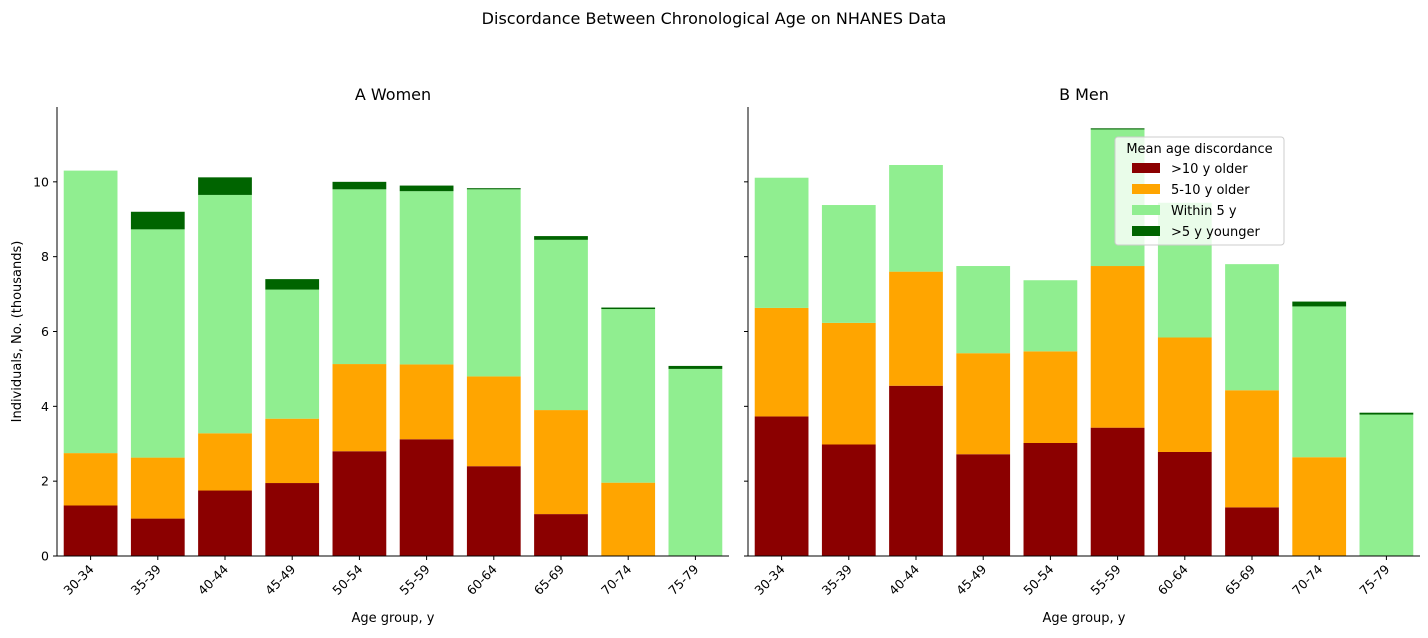  Describe the element at coordinates (45, 331) in the screenshot. I see `y-tick-label: 6` at that location.